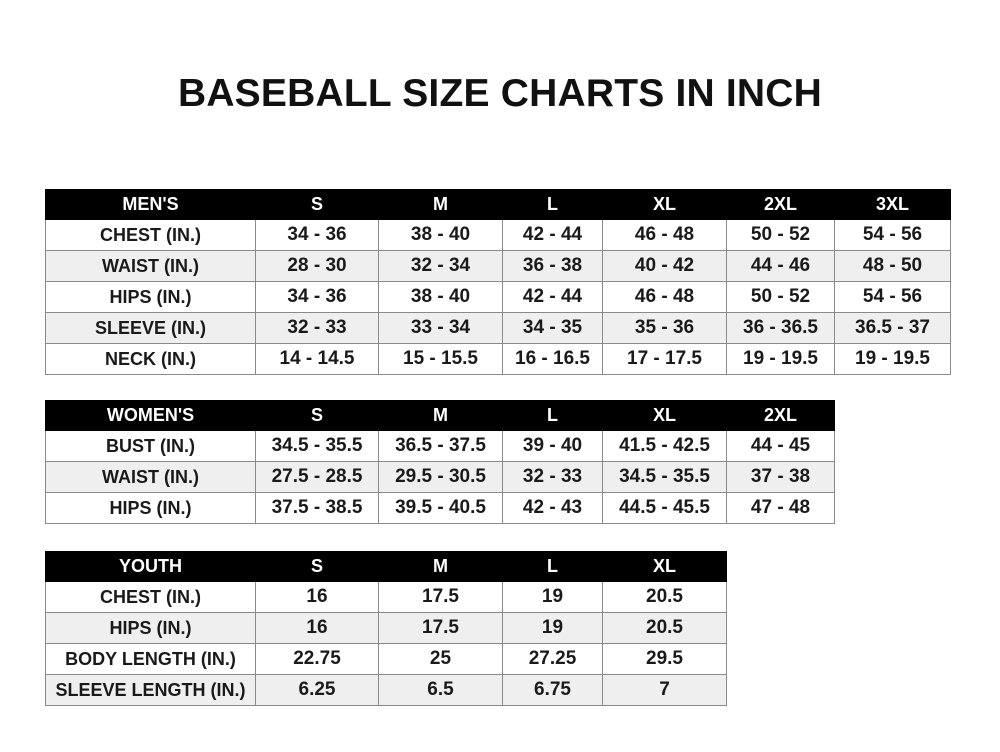 The width and height of the screenshot is (1000, 752). I want to click on measurement-cell: 39.5 - 40.5, so click(440, 508).